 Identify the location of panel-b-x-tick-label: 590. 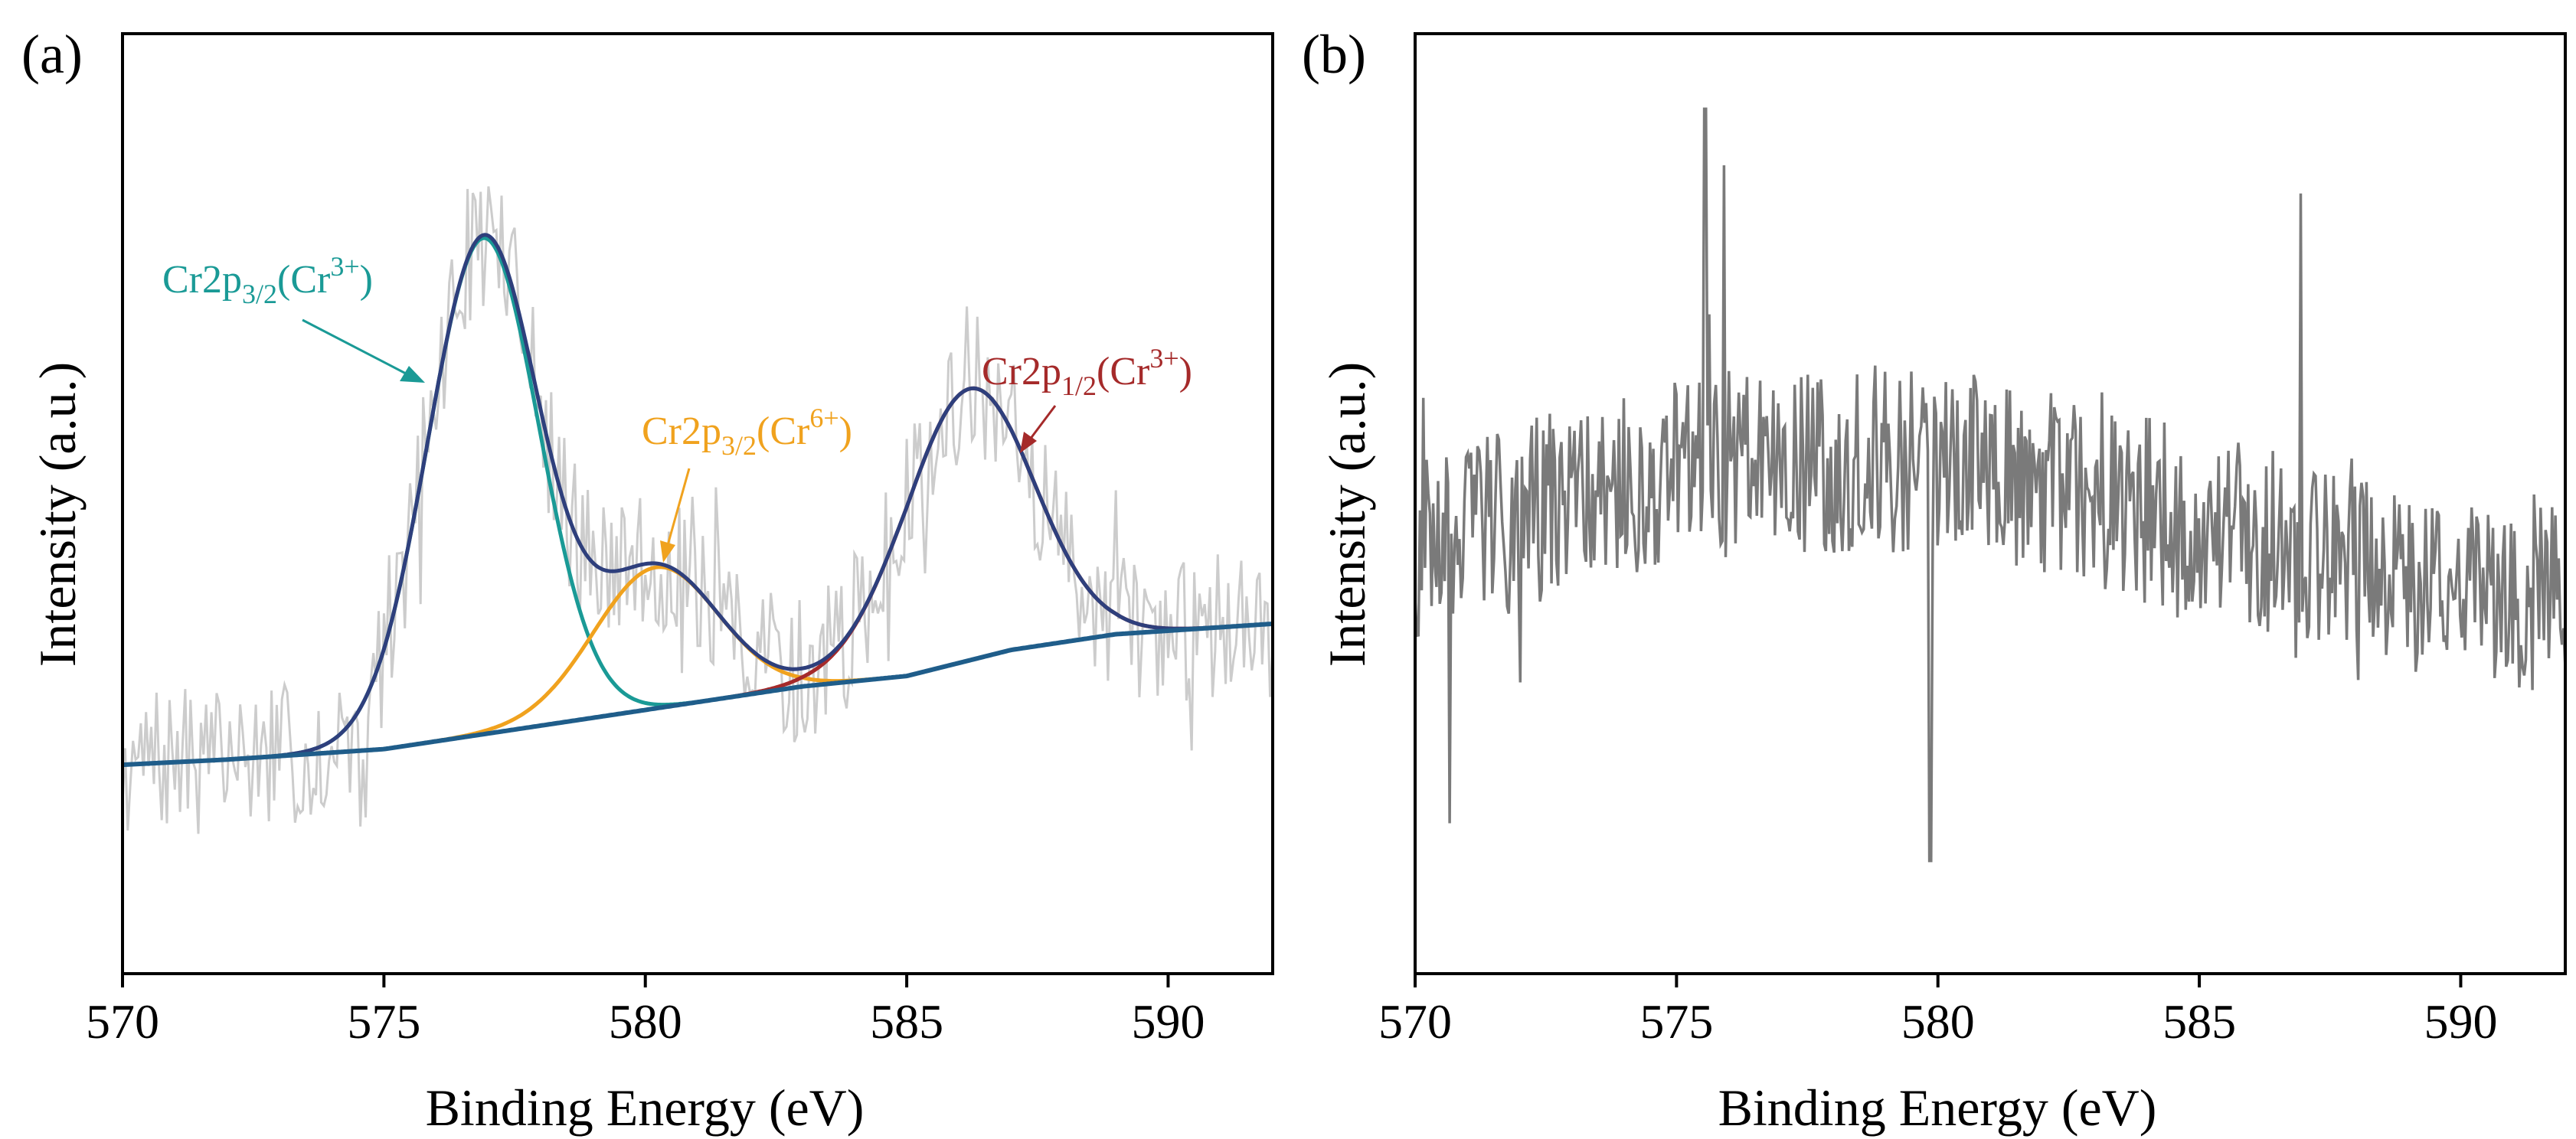
(2460, 1022).